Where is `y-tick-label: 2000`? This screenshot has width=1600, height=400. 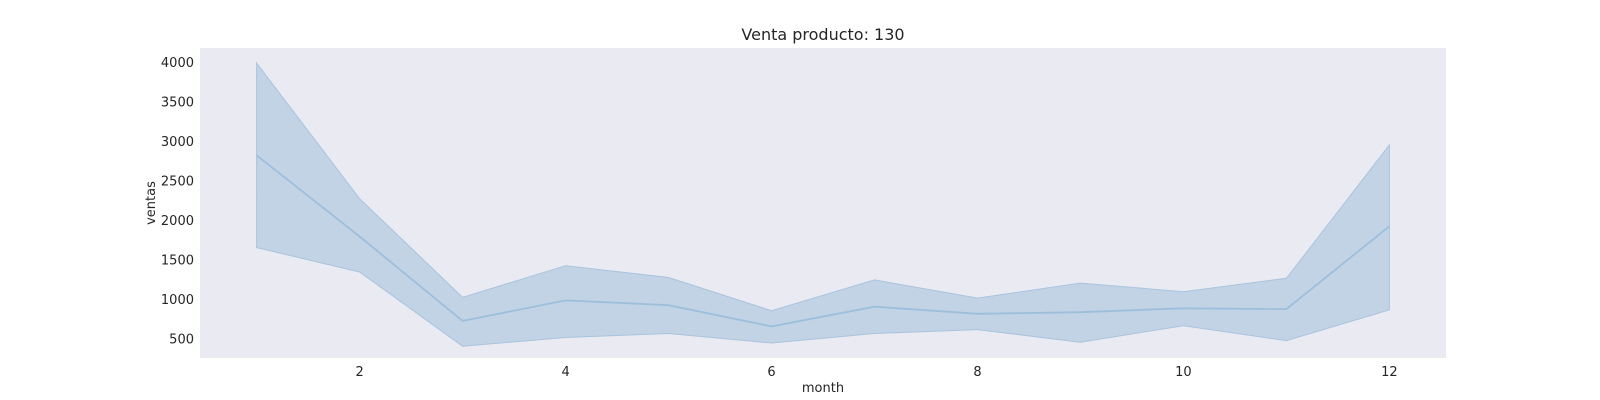 y-tick-label: 2000 is located at coordinates (177, 221).